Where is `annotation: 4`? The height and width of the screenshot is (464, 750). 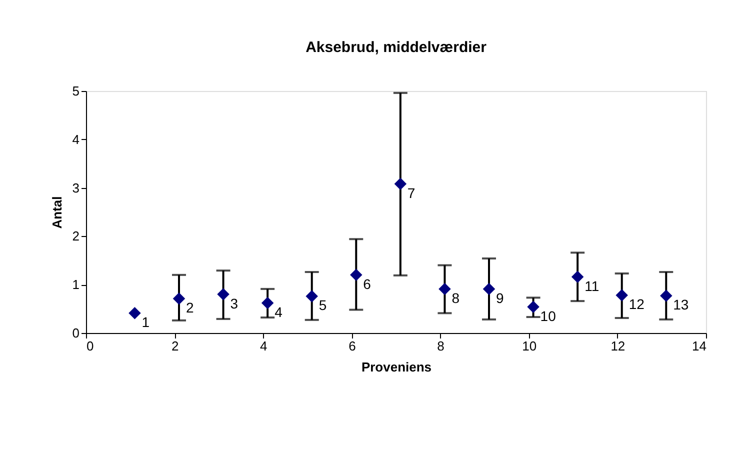
annotation: 4 is located at coordinates (278, 312).